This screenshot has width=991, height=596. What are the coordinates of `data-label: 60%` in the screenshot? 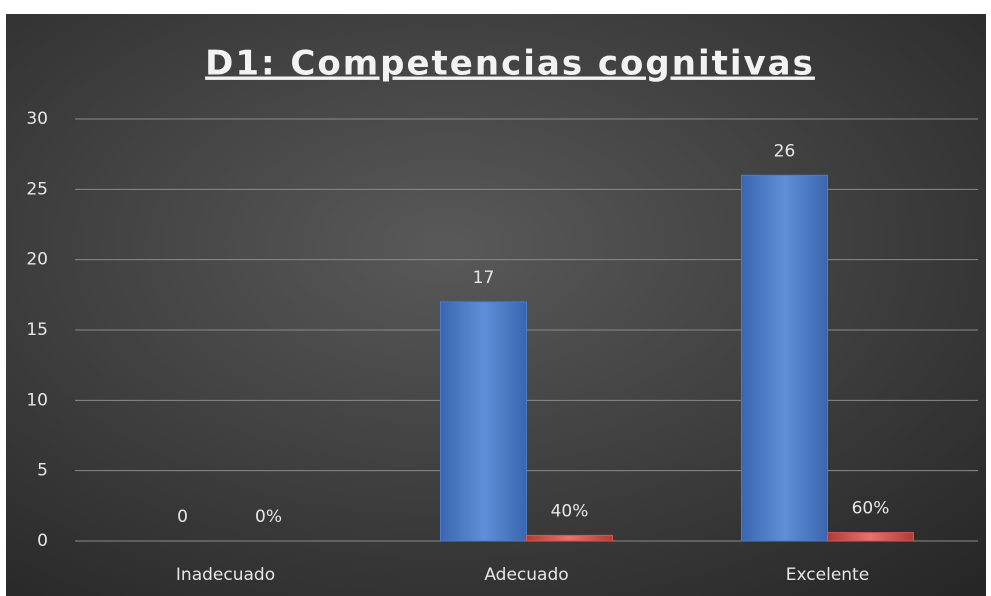 It's located at (871, 509).